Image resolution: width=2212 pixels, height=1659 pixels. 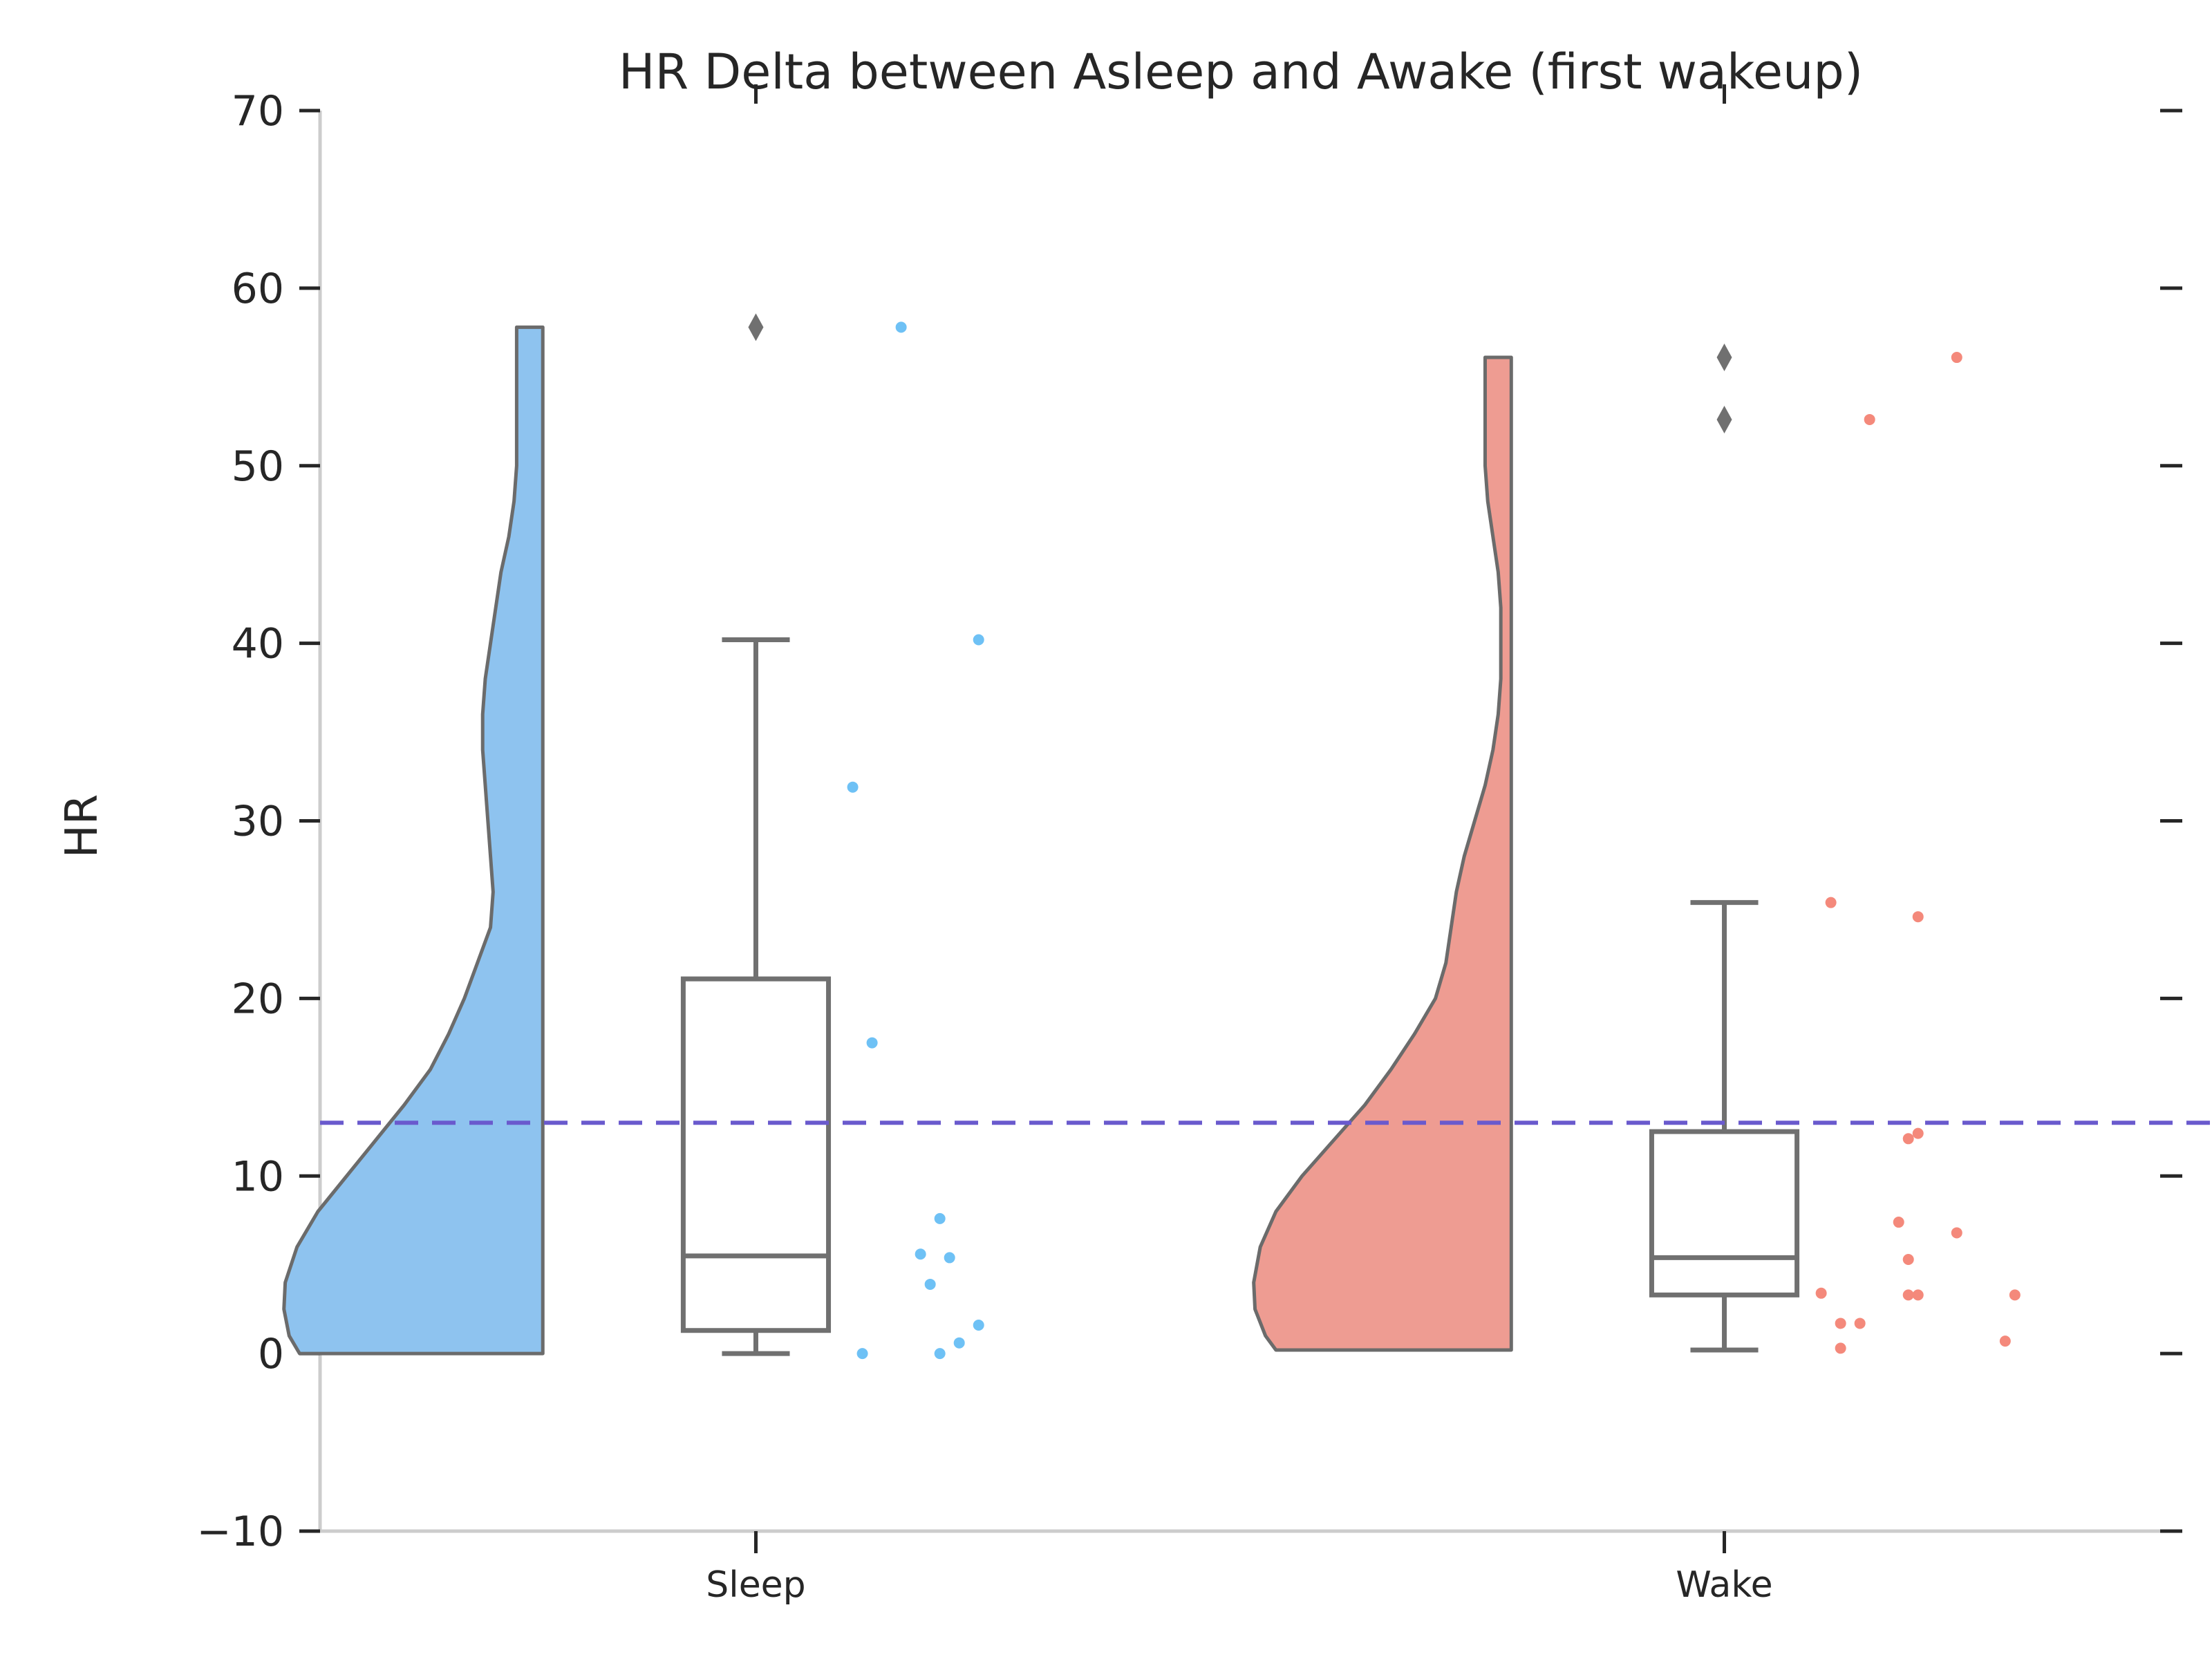 What do you see at coordinates (1724, 1213) in the screenshot?
I see `box-wake` at bounding box center [1724, 1213].